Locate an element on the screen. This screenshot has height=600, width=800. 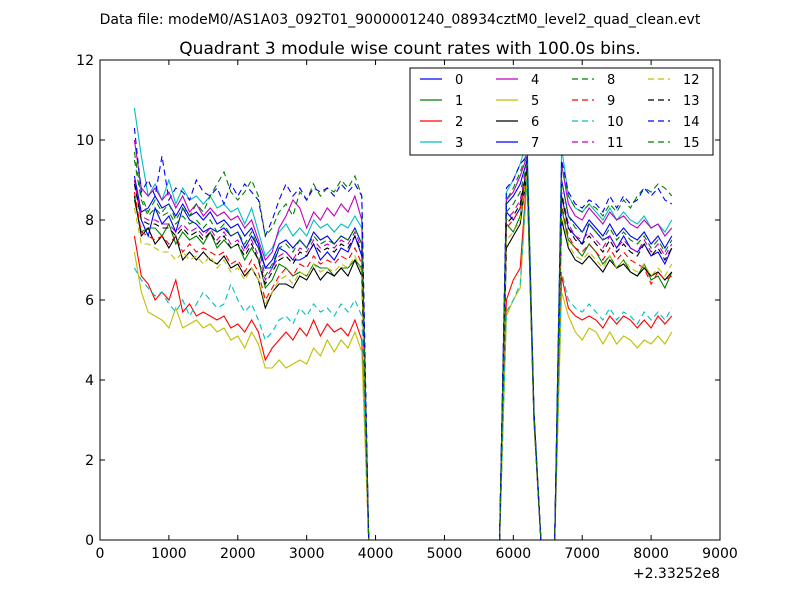
legend-item: 0 is located at coordinates (441, 80).